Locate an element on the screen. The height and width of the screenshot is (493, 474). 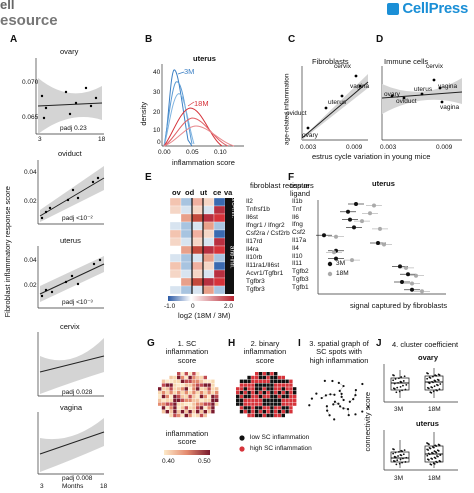
f-ligand-label: Tgfb2 is located at coordinates (300, 272).